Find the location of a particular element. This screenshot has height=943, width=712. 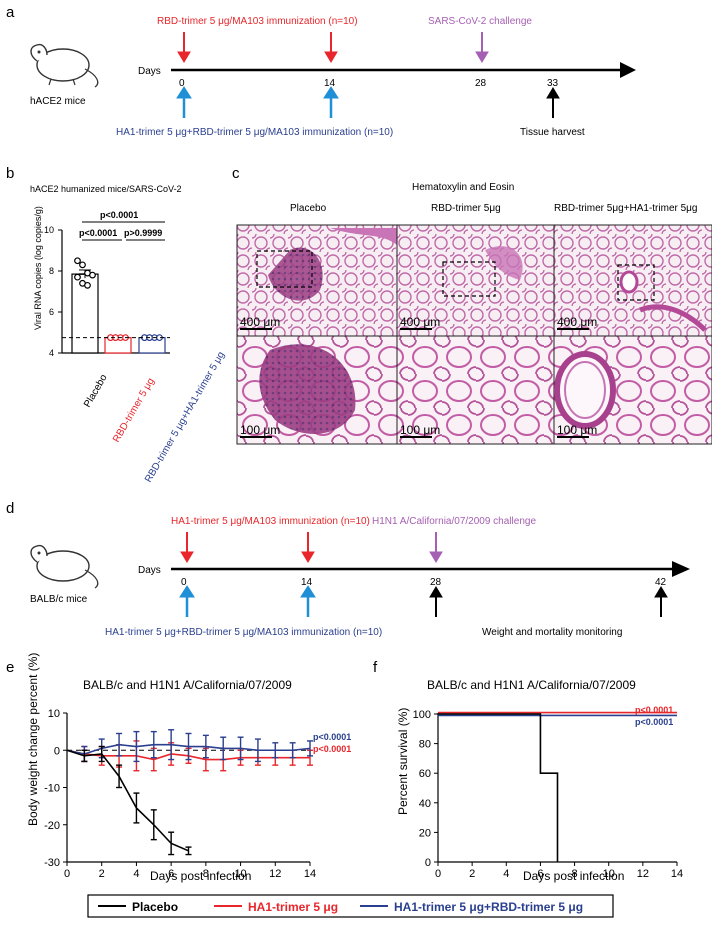

panel-e-ticks: 0 2 4 6 8 10 12 14 -30 -20 -10 0 10 is located at coordinates (180, 794).